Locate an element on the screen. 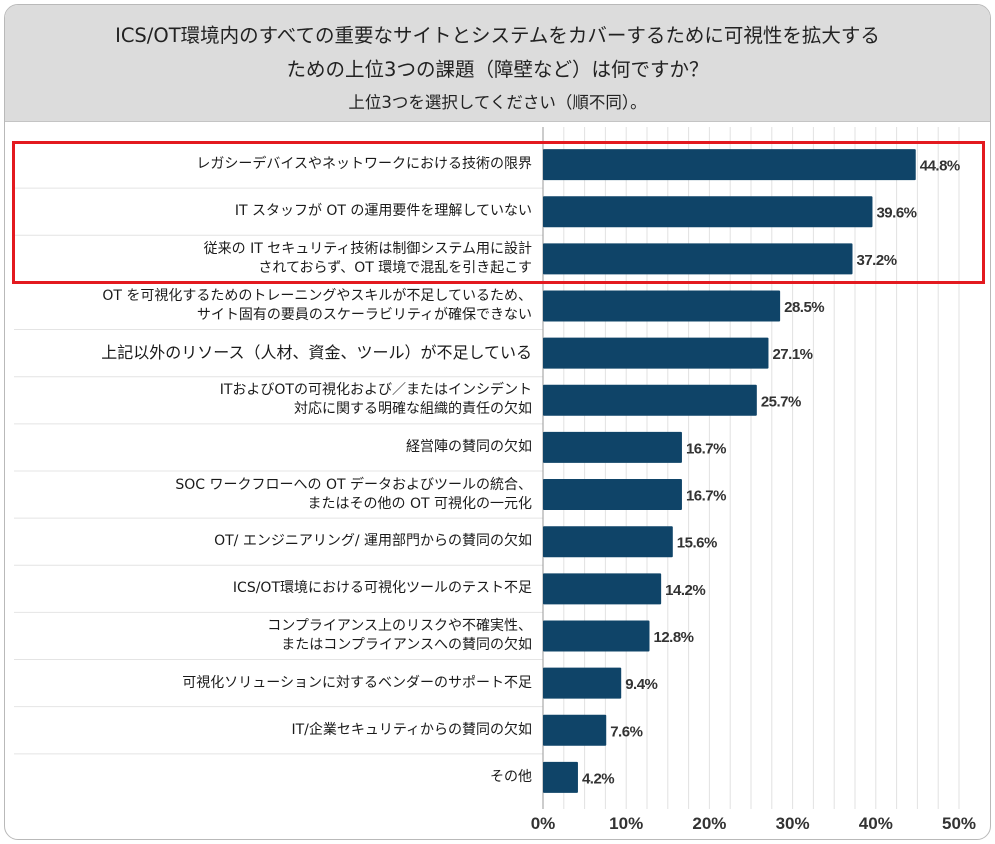 This screenshot has width=995, height=844. category-label: 上記以外のリソース（人材、資金、ツール）が不足している is located at coordinates (316, 352).